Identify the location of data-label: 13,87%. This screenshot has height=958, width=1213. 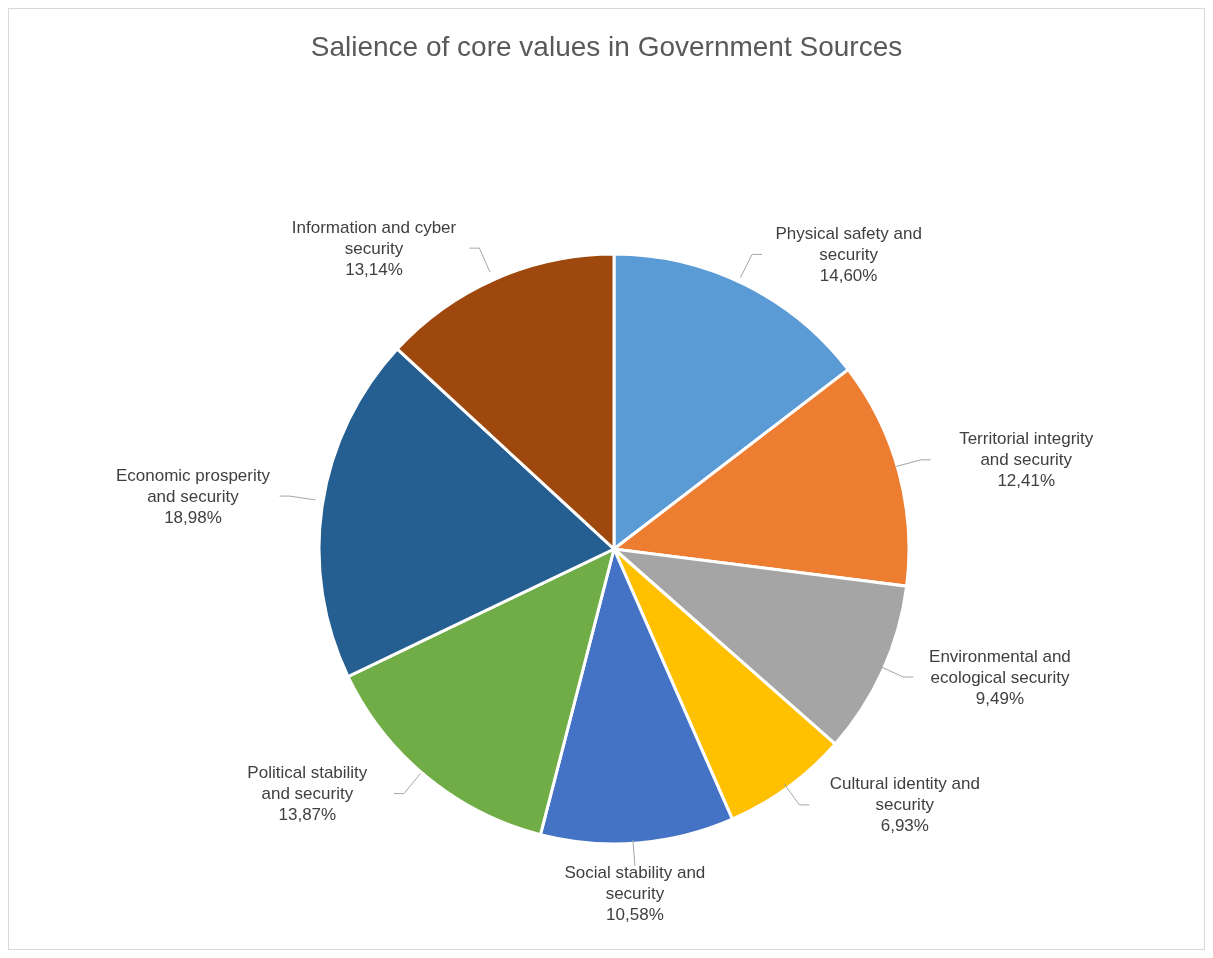
(307, 815).